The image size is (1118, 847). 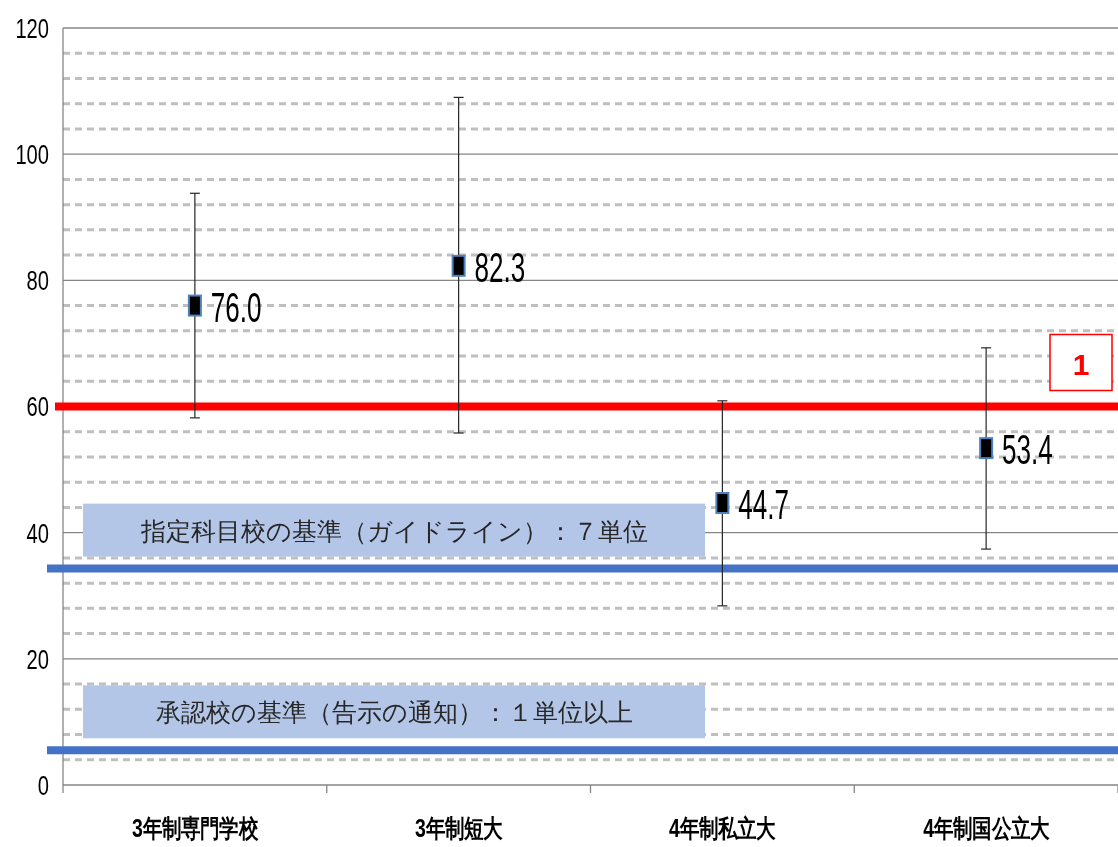 What do you see at coordinates (37, 533) in the screenshot?
I see `y-tick-label: 40` at bounding box center [37, 533].